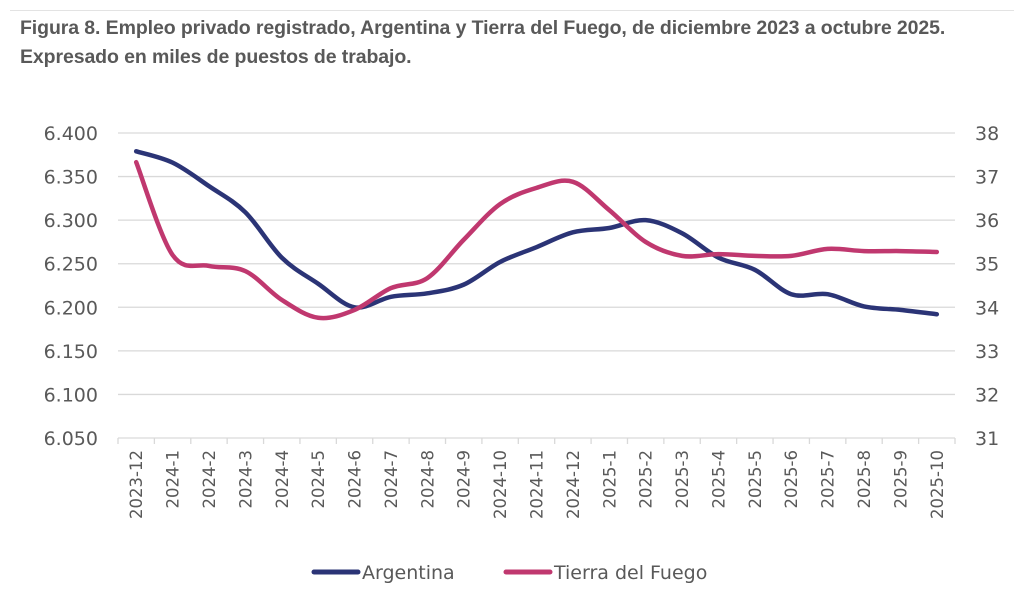  Describe the element at coordinates (71, 308) in the screenshot. I see `left-axis-tick-label: 6.200` at that location.